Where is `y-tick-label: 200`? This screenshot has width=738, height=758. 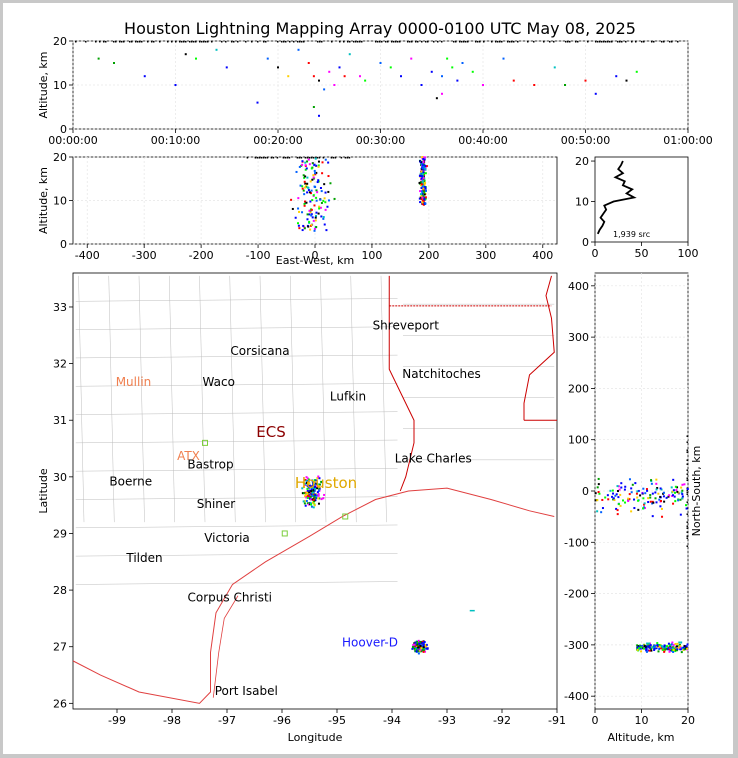
y-tick-label: 200 is located at coordinates (578, 388).